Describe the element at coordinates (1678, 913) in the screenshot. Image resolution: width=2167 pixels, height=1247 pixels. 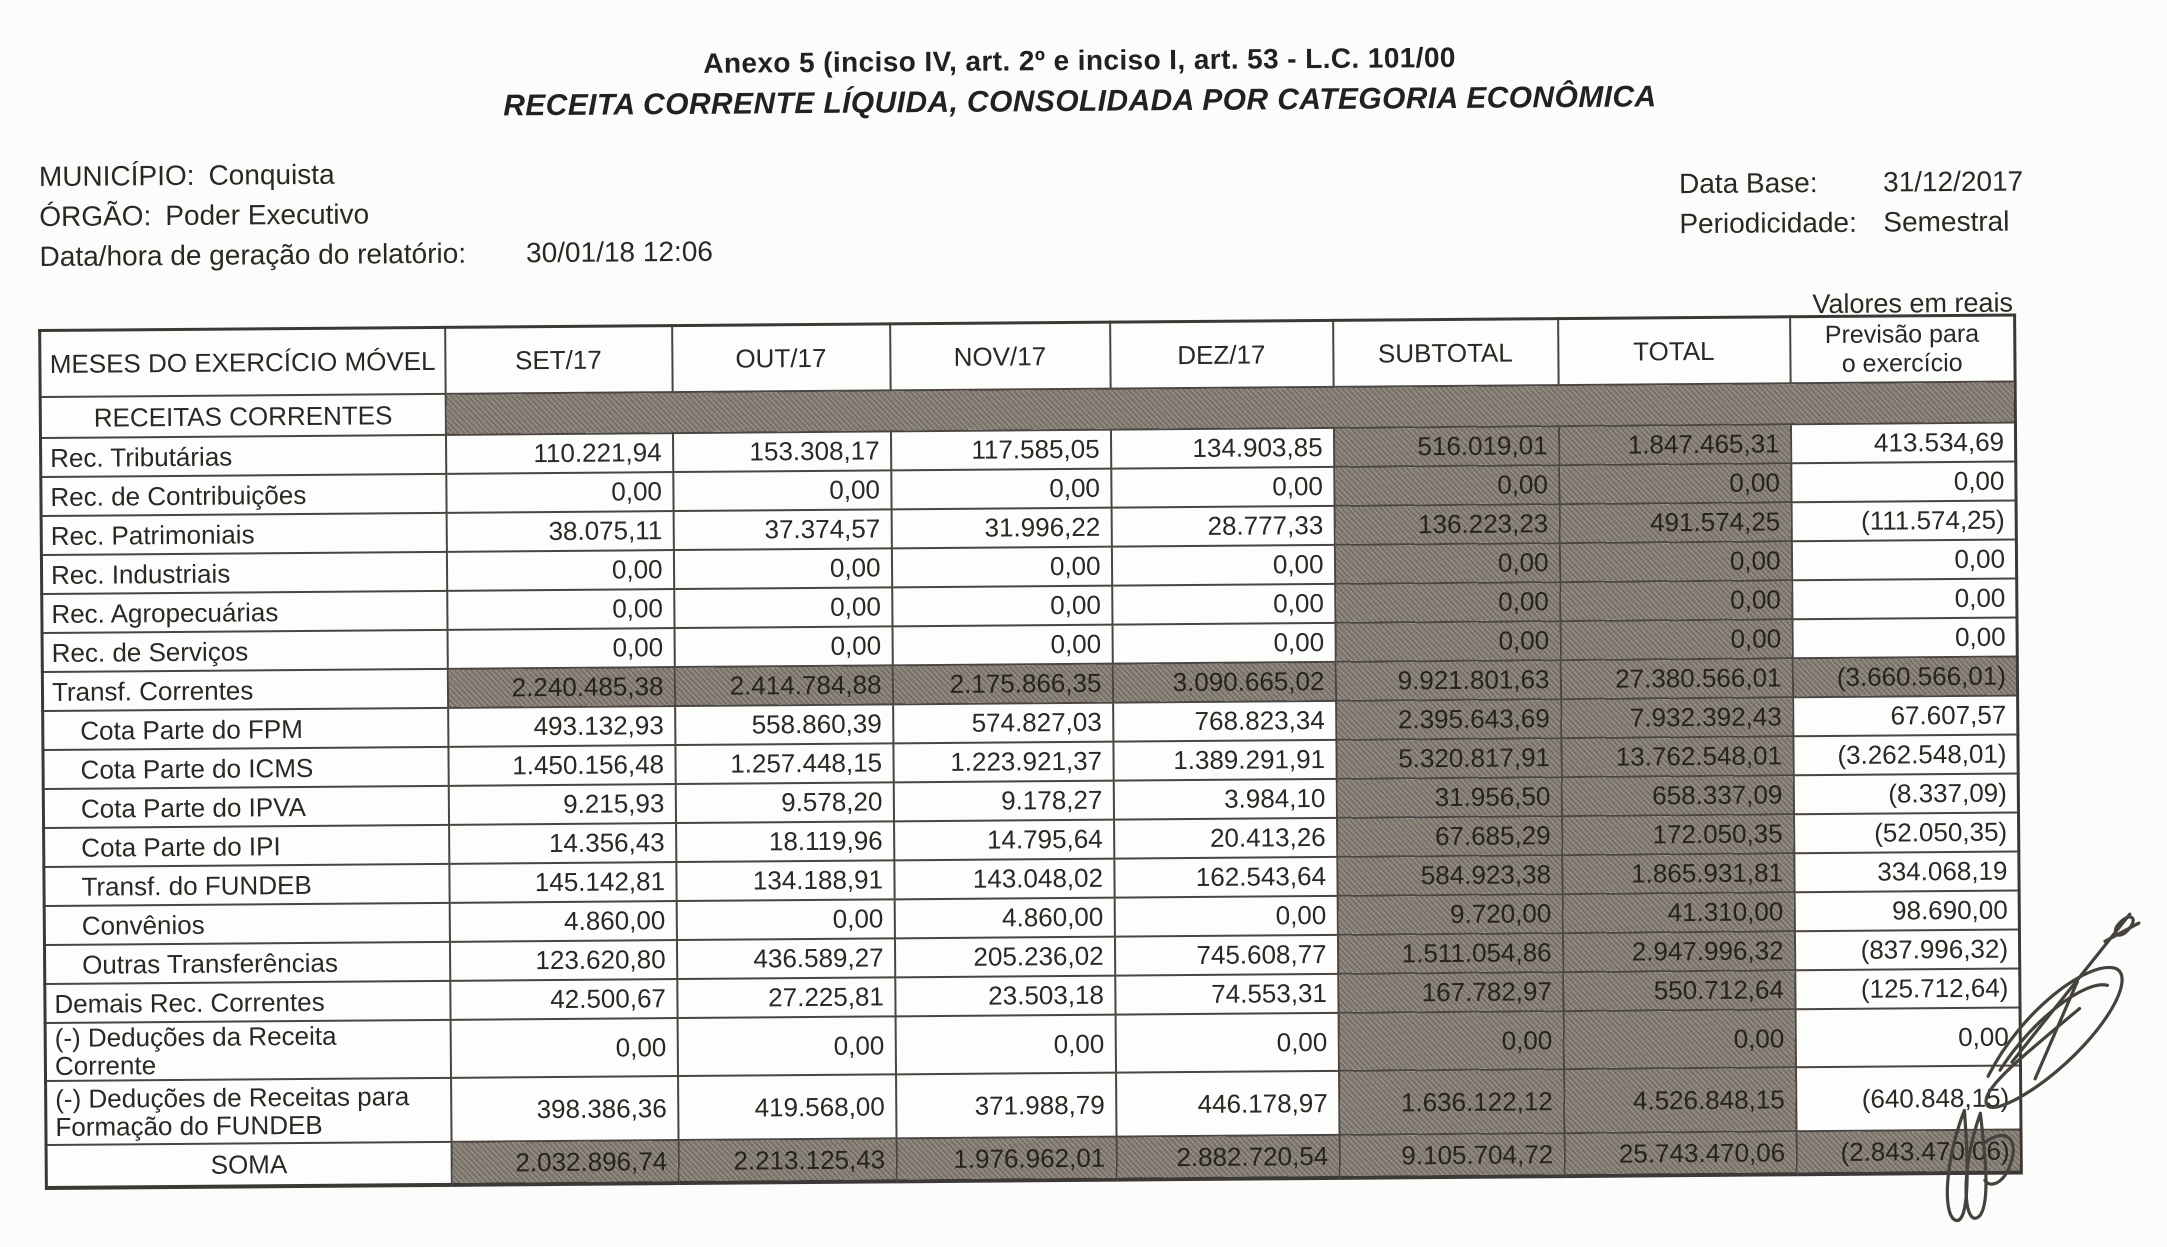
I see `value-cell: 41.310,00` at that location.